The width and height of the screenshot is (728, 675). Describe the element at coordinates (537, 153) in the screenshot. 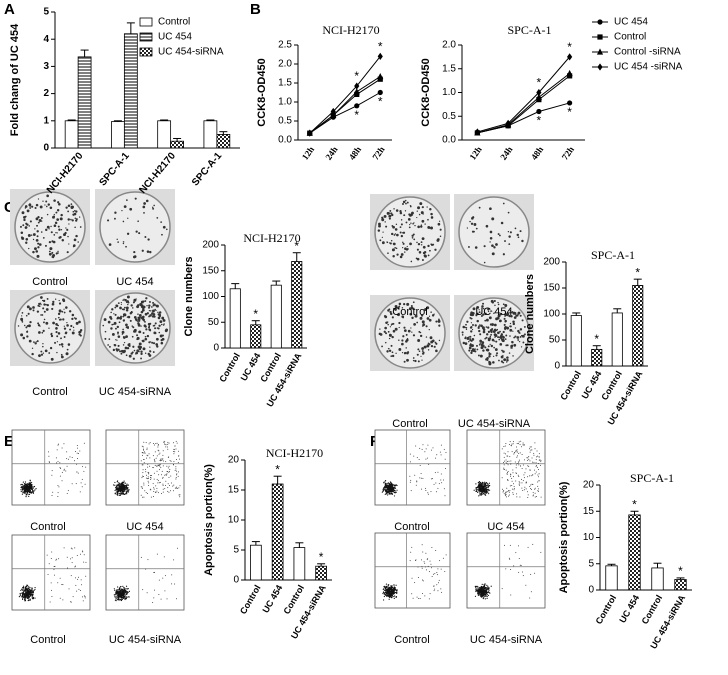

I see `x-tick-label: 48h` at that location.